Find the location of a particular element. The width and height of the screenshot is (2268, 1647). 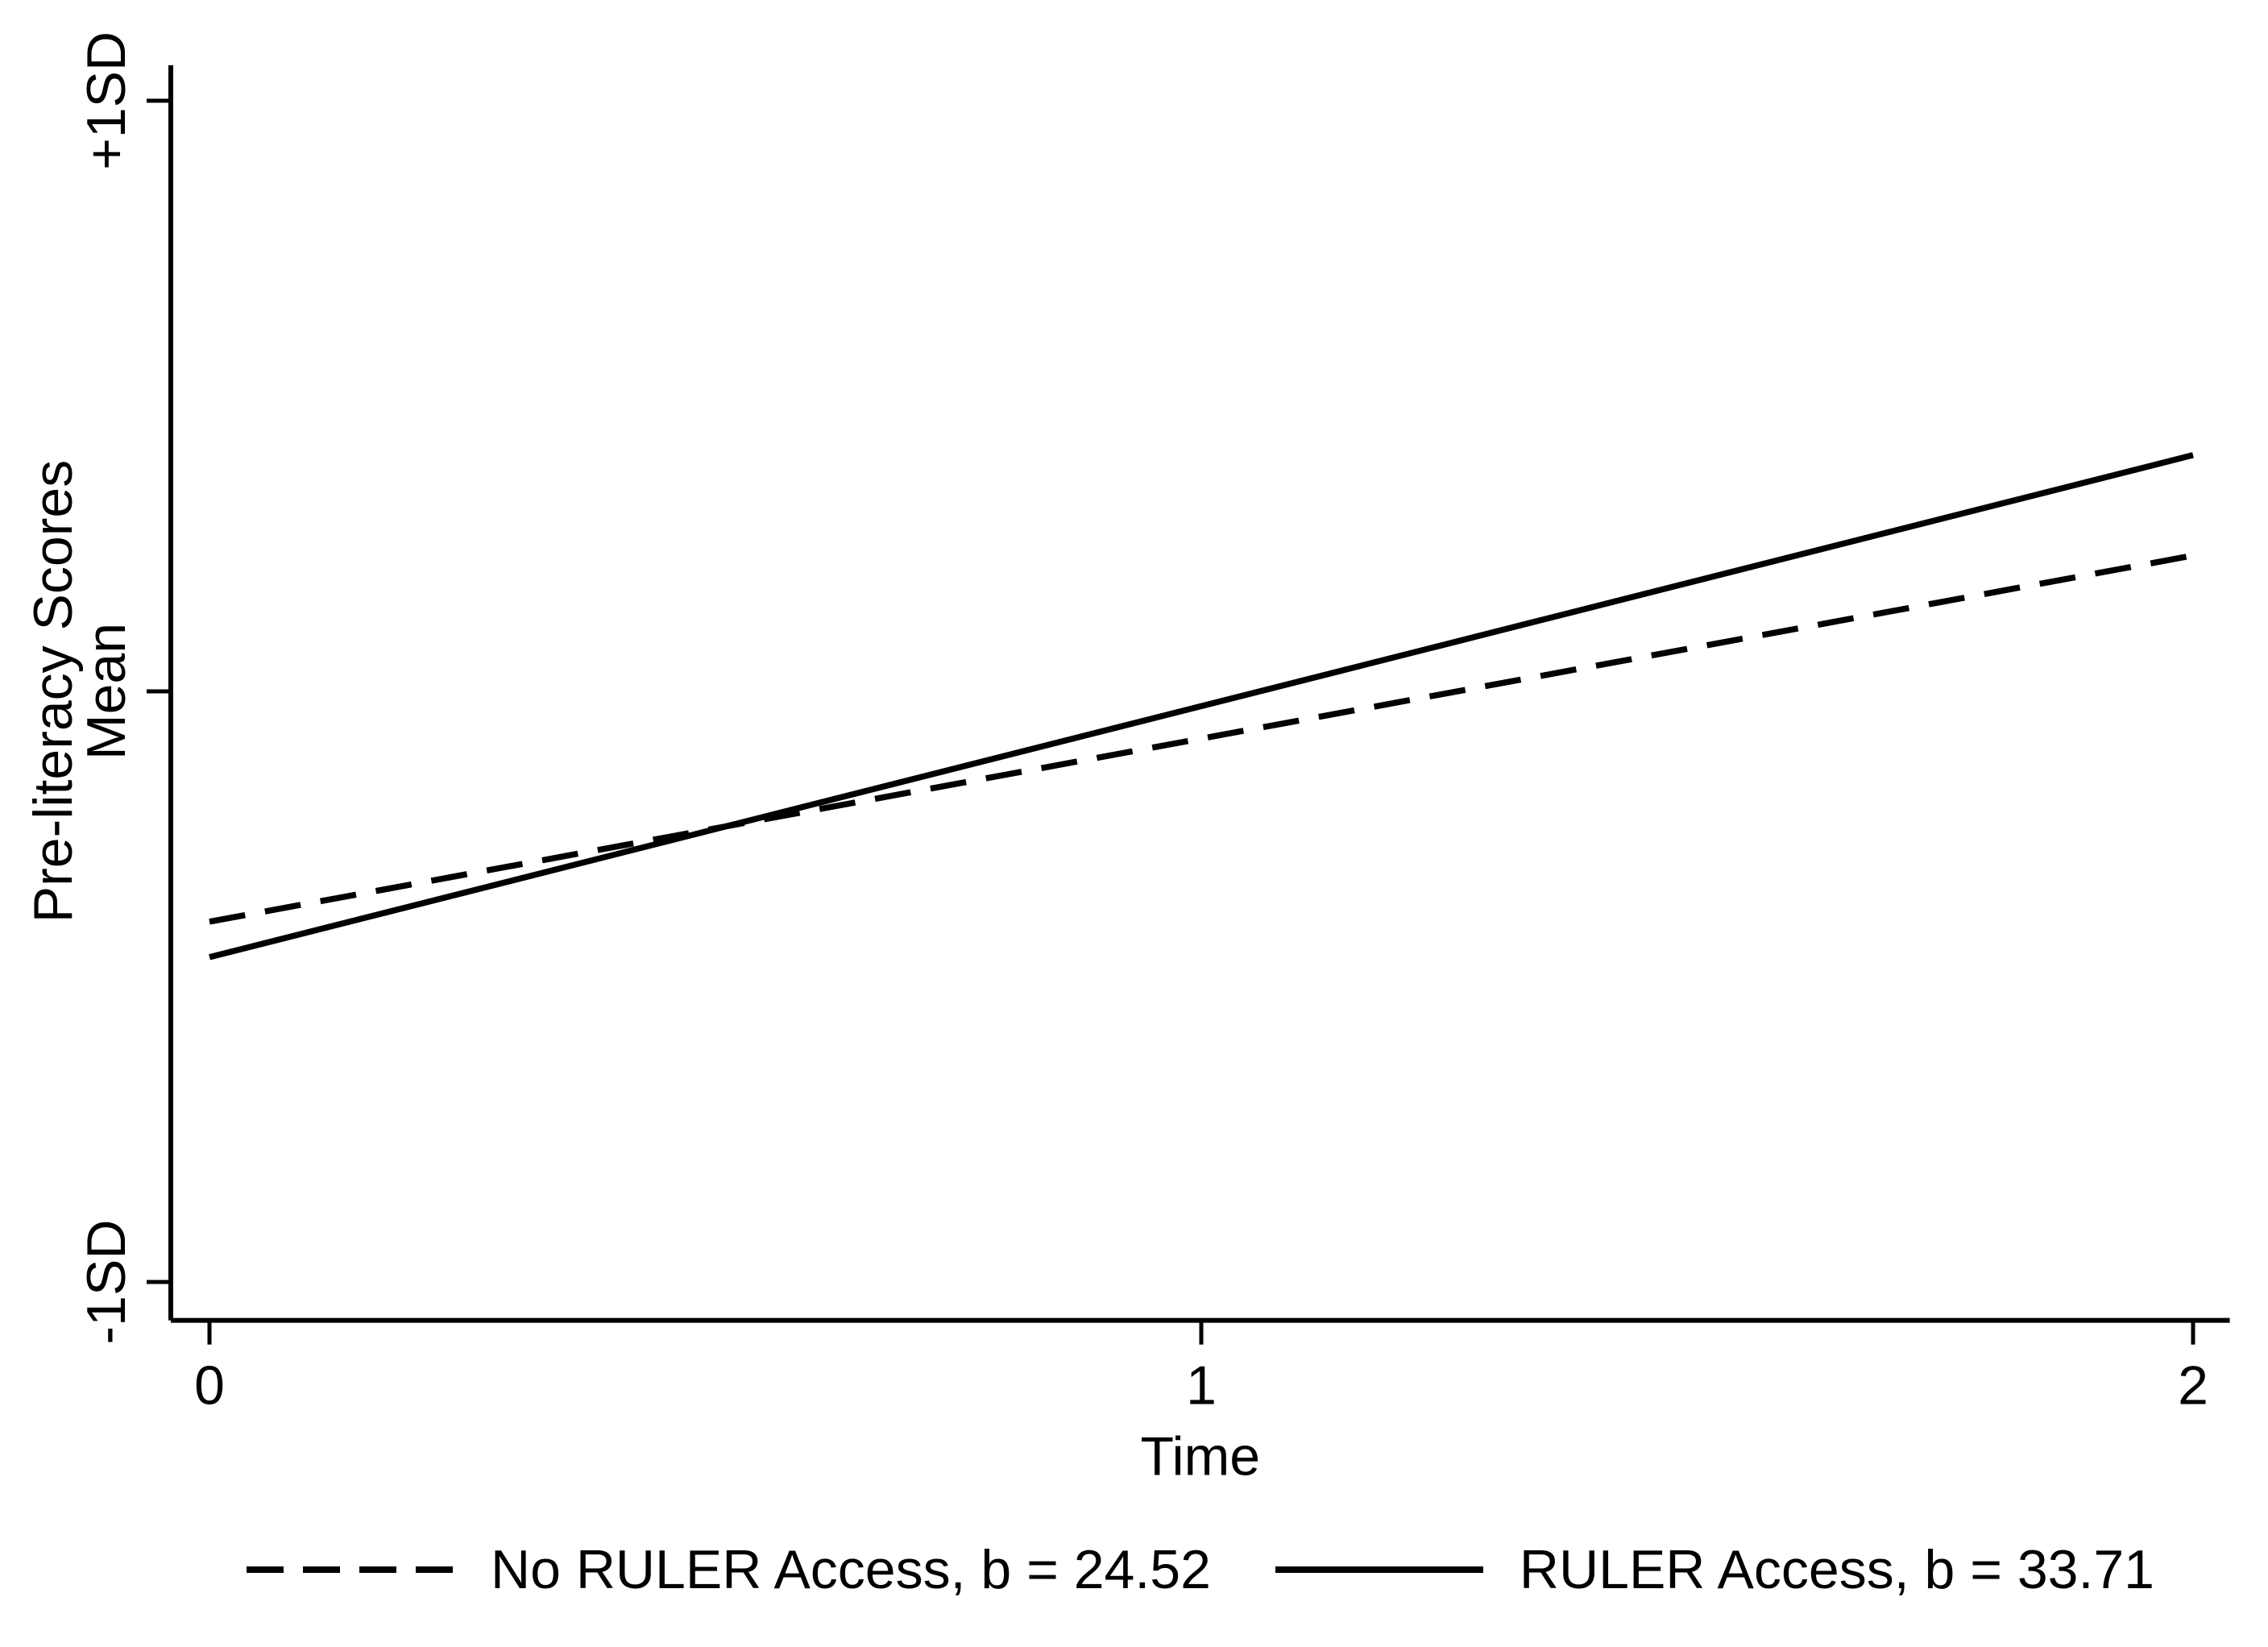

legend-label: No RULER Access, b = 24.52 is located at coordinates (851, 1569).